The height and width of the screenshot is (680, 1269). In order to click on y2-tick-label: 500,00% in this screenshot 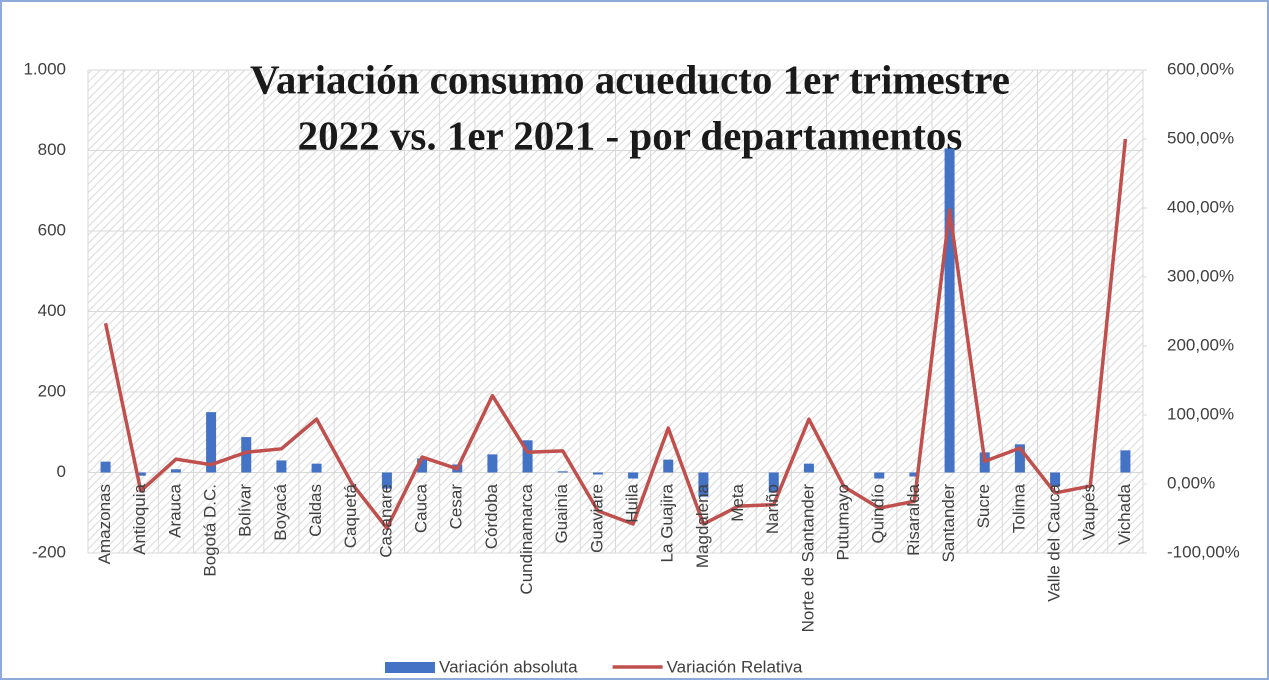, I will do `click(1200, 137)`.